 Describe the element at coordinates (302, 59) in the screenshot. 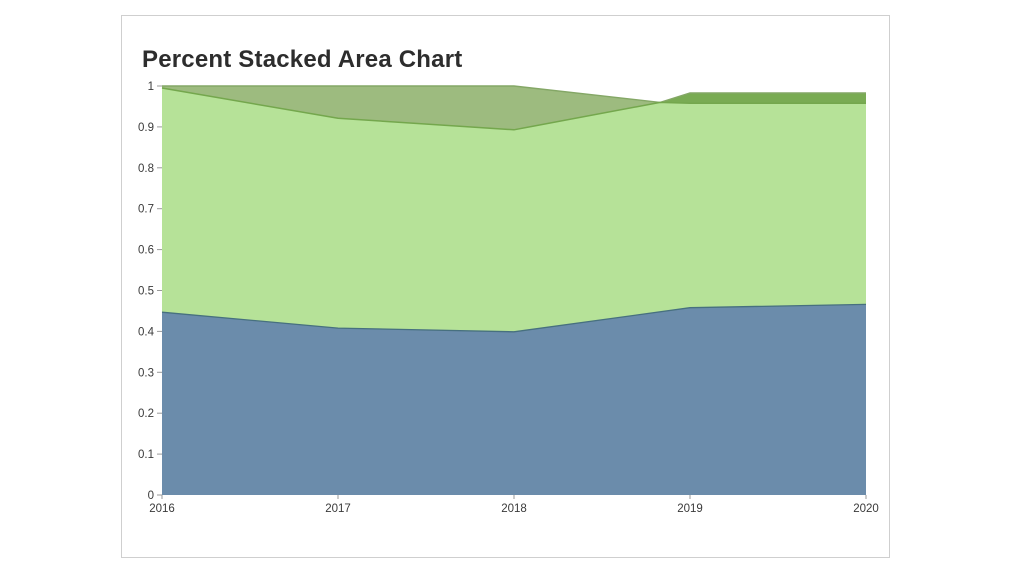

I see `chart-title: Percent Stacked Area Chart` at that location.